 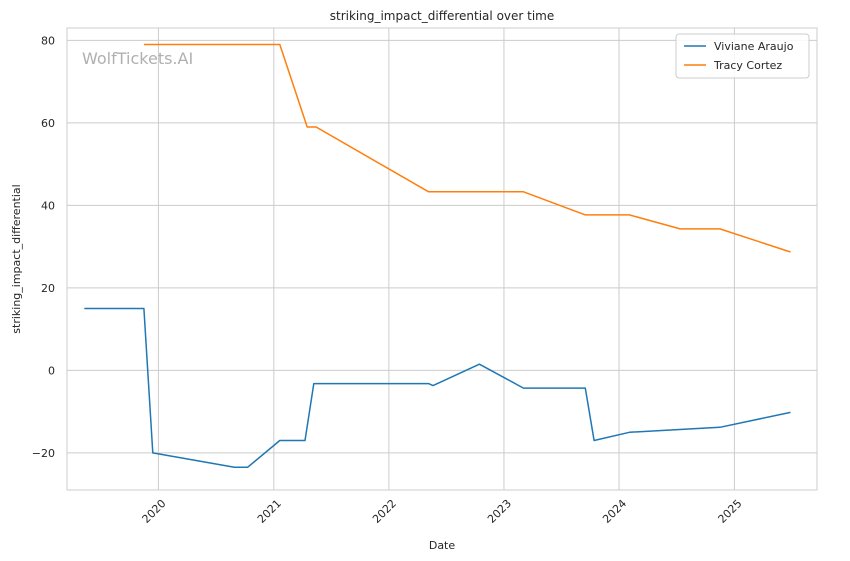 What do you see at coordinates (442, 511) in the screenshot?
I see `x-axis: 2020 2021 2022 2023 2024 2025` at bounding box center [442, 511].